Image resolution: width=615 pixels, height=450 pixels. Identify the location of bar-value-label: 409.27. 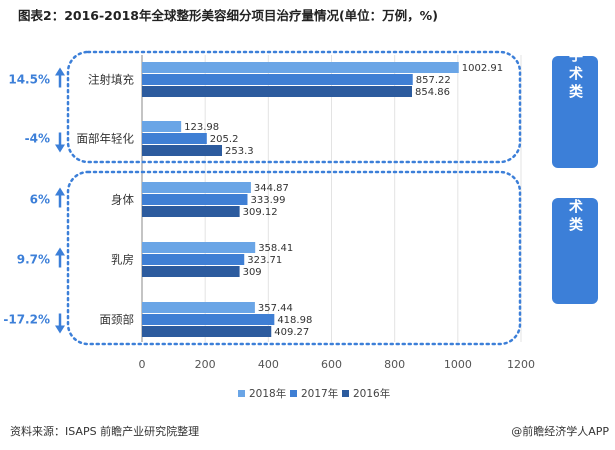
(291, 332).